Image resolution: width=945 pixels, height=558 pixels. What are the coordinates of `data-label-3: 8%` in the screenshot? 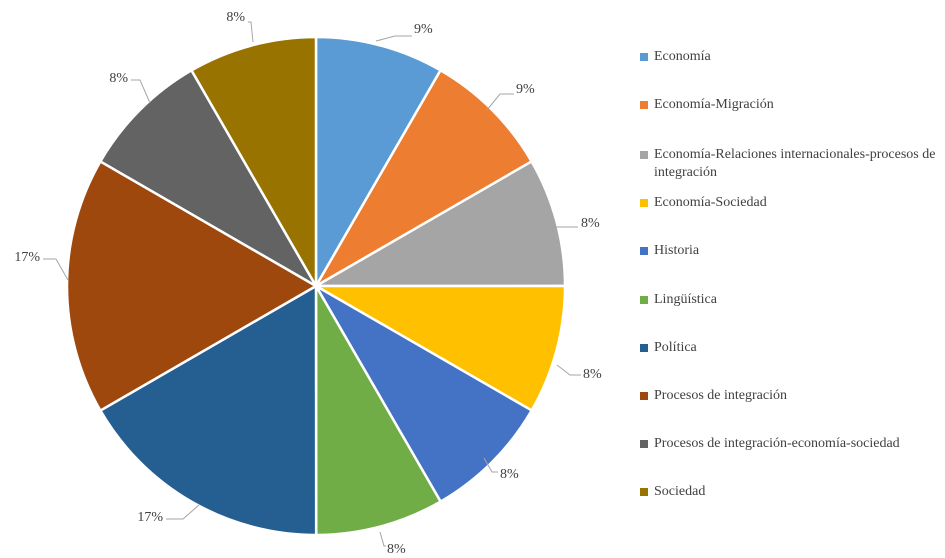 It's located at (590, 223).